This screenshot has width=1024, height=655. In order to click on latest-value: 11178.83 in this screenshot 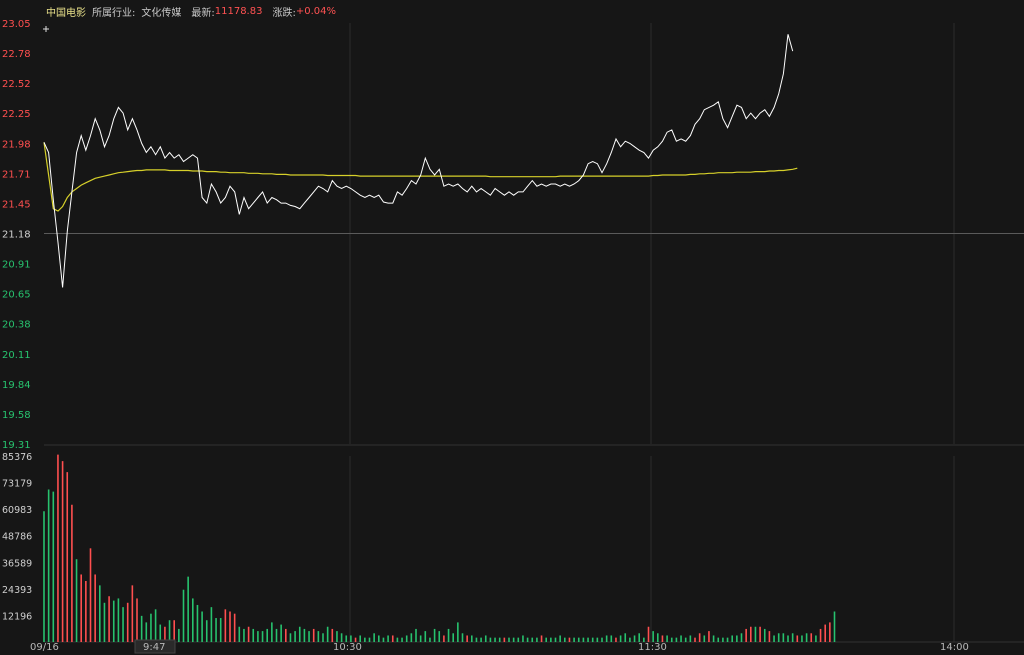, I will do `click(238, 11)`.